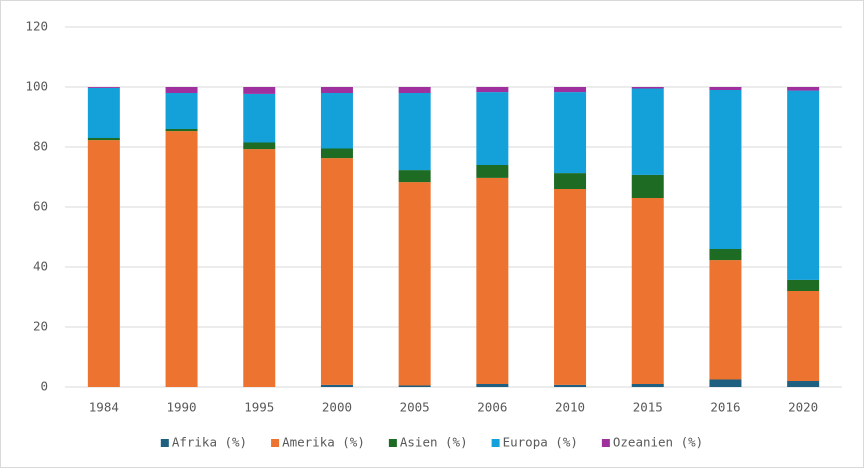 This screenshot has height=468, width=864. Describe the element at coordinates (40, 146) in the screenshot. I see `y-tick-label: 80` at that location.